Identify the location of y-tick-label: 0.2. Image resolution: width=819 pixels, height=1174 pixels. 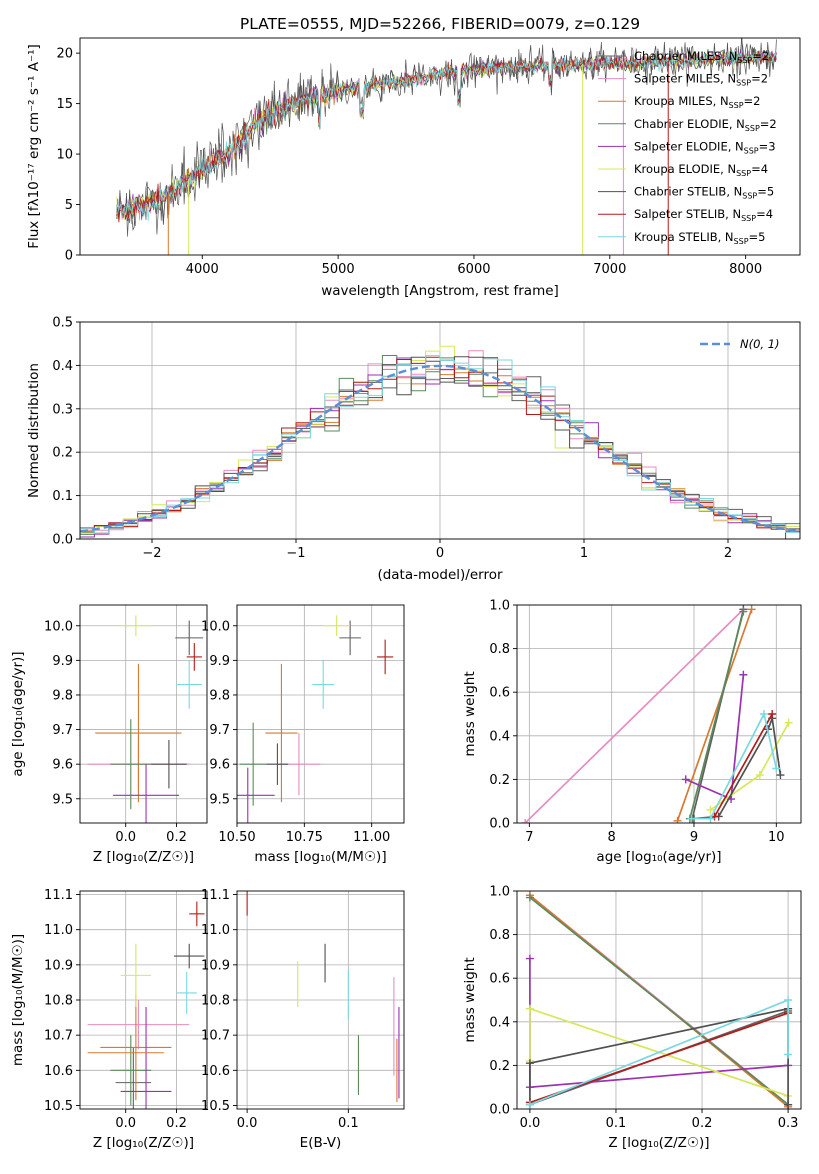
(499, 780).